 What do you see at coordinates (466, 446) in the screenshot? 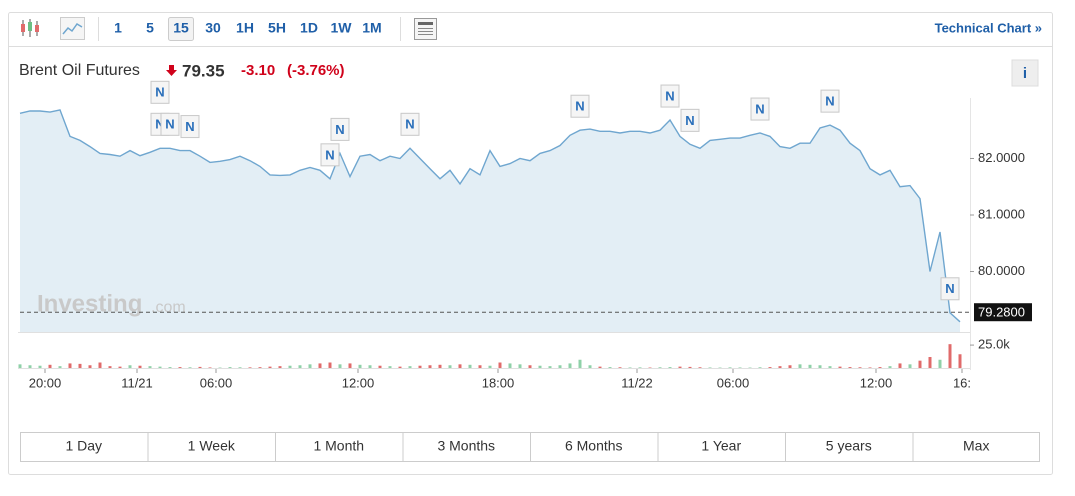
I see `range-button: 3 Months` at bounding box center [466, 446].